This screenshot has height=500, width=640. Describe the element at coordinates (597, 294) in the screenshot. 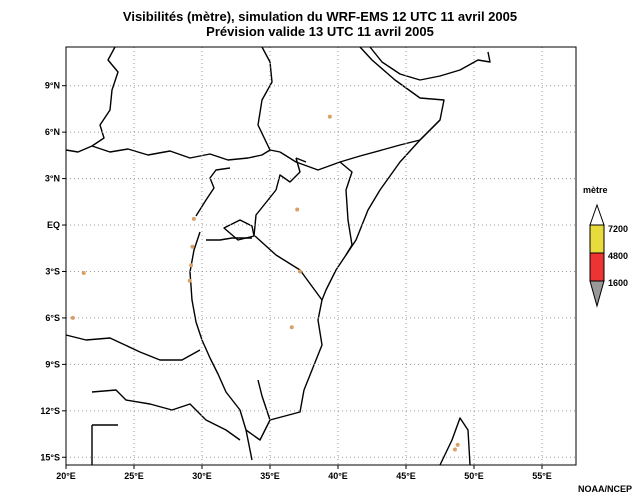

I see `legend-bottom-arrow` at that location.